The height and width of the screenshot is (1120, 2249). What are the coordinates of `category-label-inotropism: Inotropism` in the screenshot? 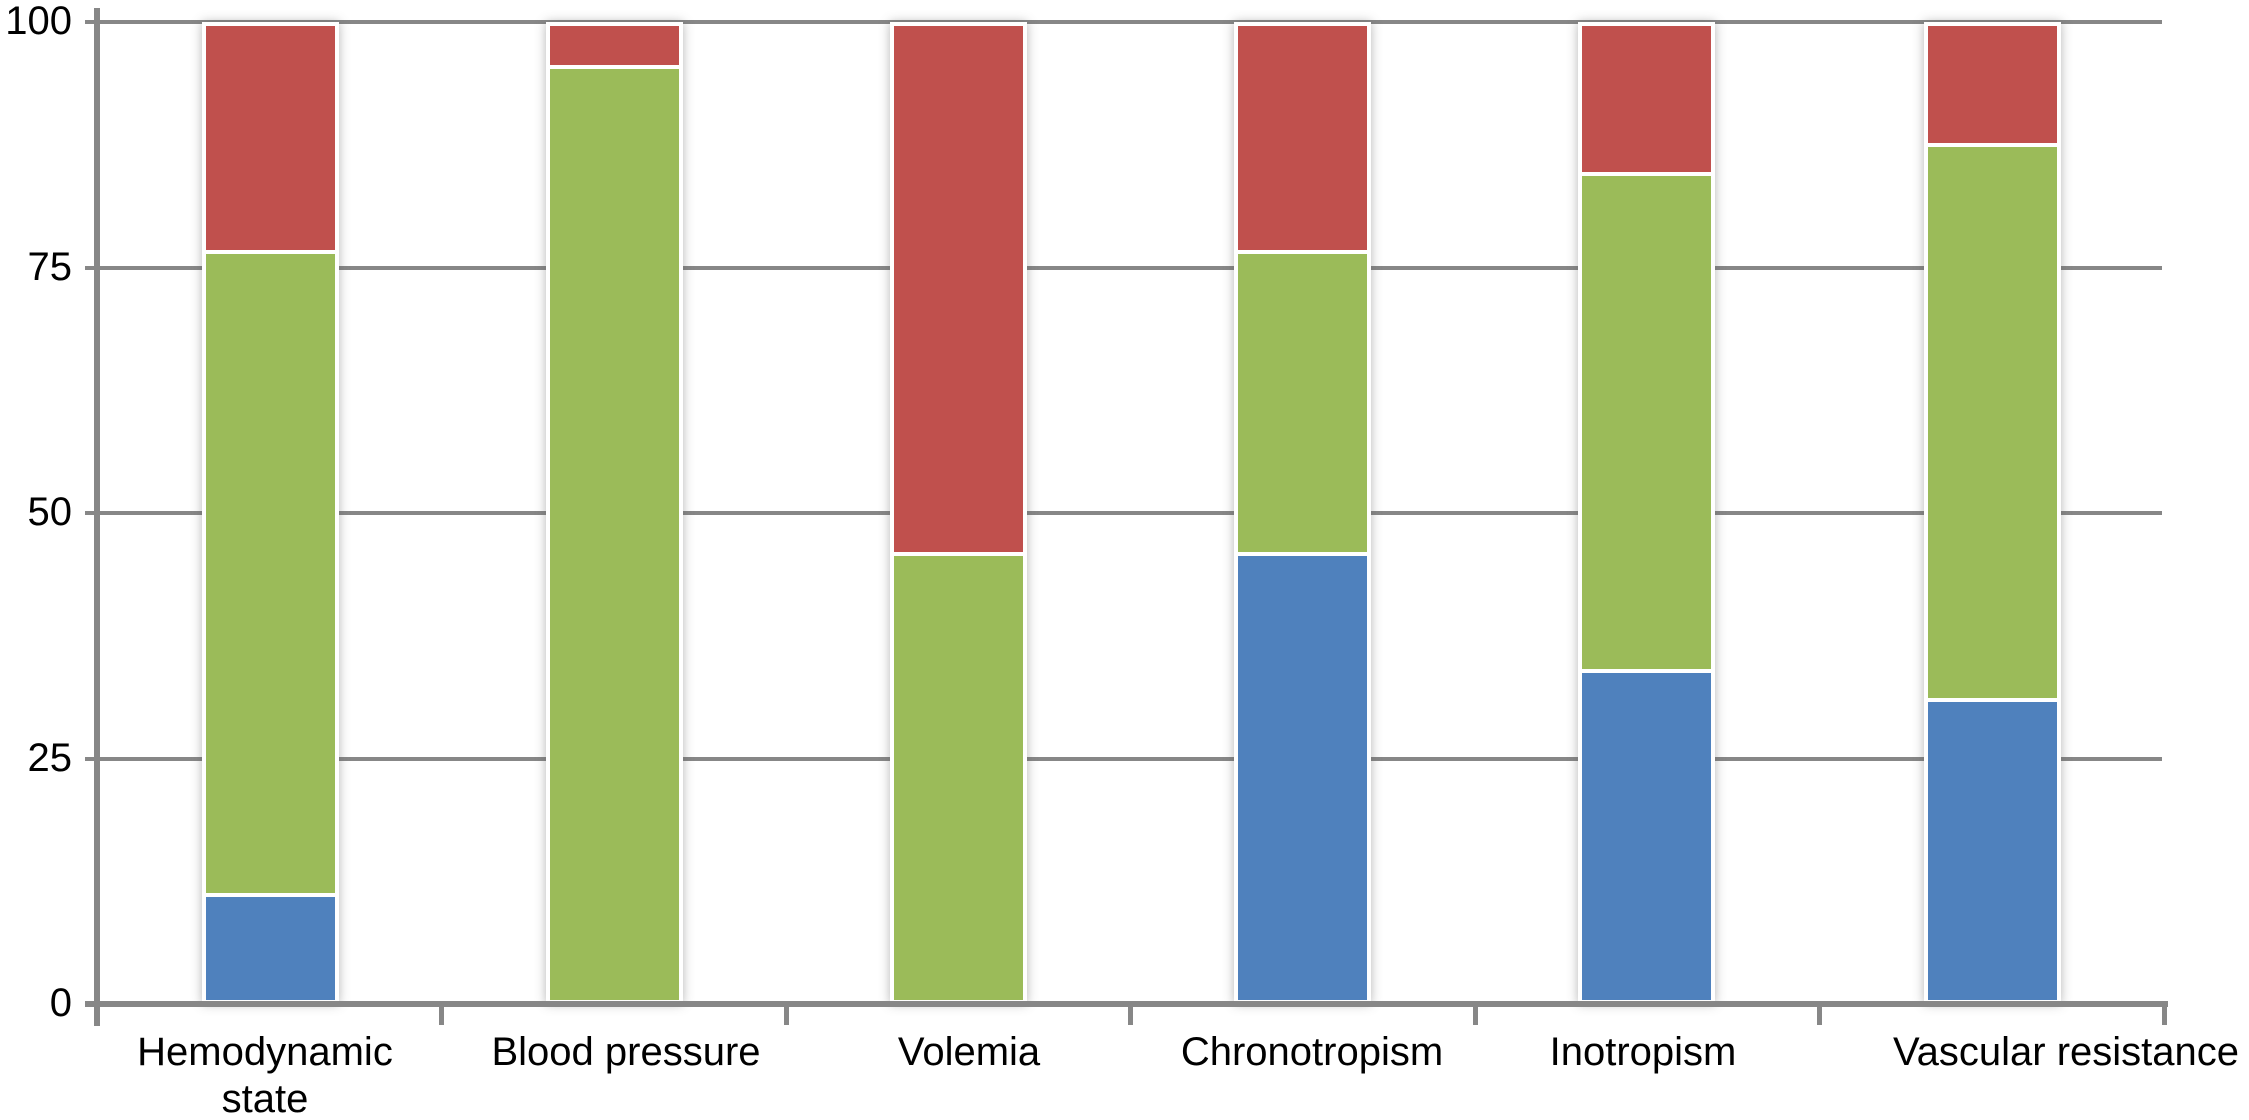 It's located at (1643, 1052).